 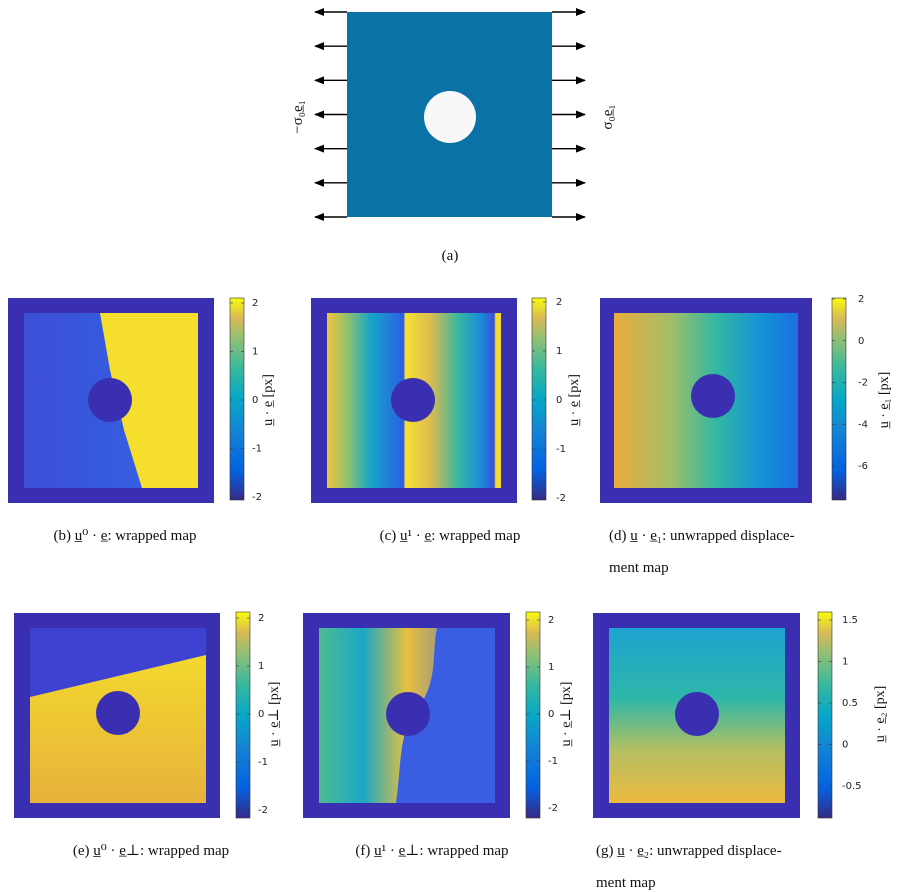 What do you see at coordinates (151, 851) in the screenshot?
I see `caption: (e) u̲⁰ · e̲⊥: wrapped map` at bounding box center [151, 851].